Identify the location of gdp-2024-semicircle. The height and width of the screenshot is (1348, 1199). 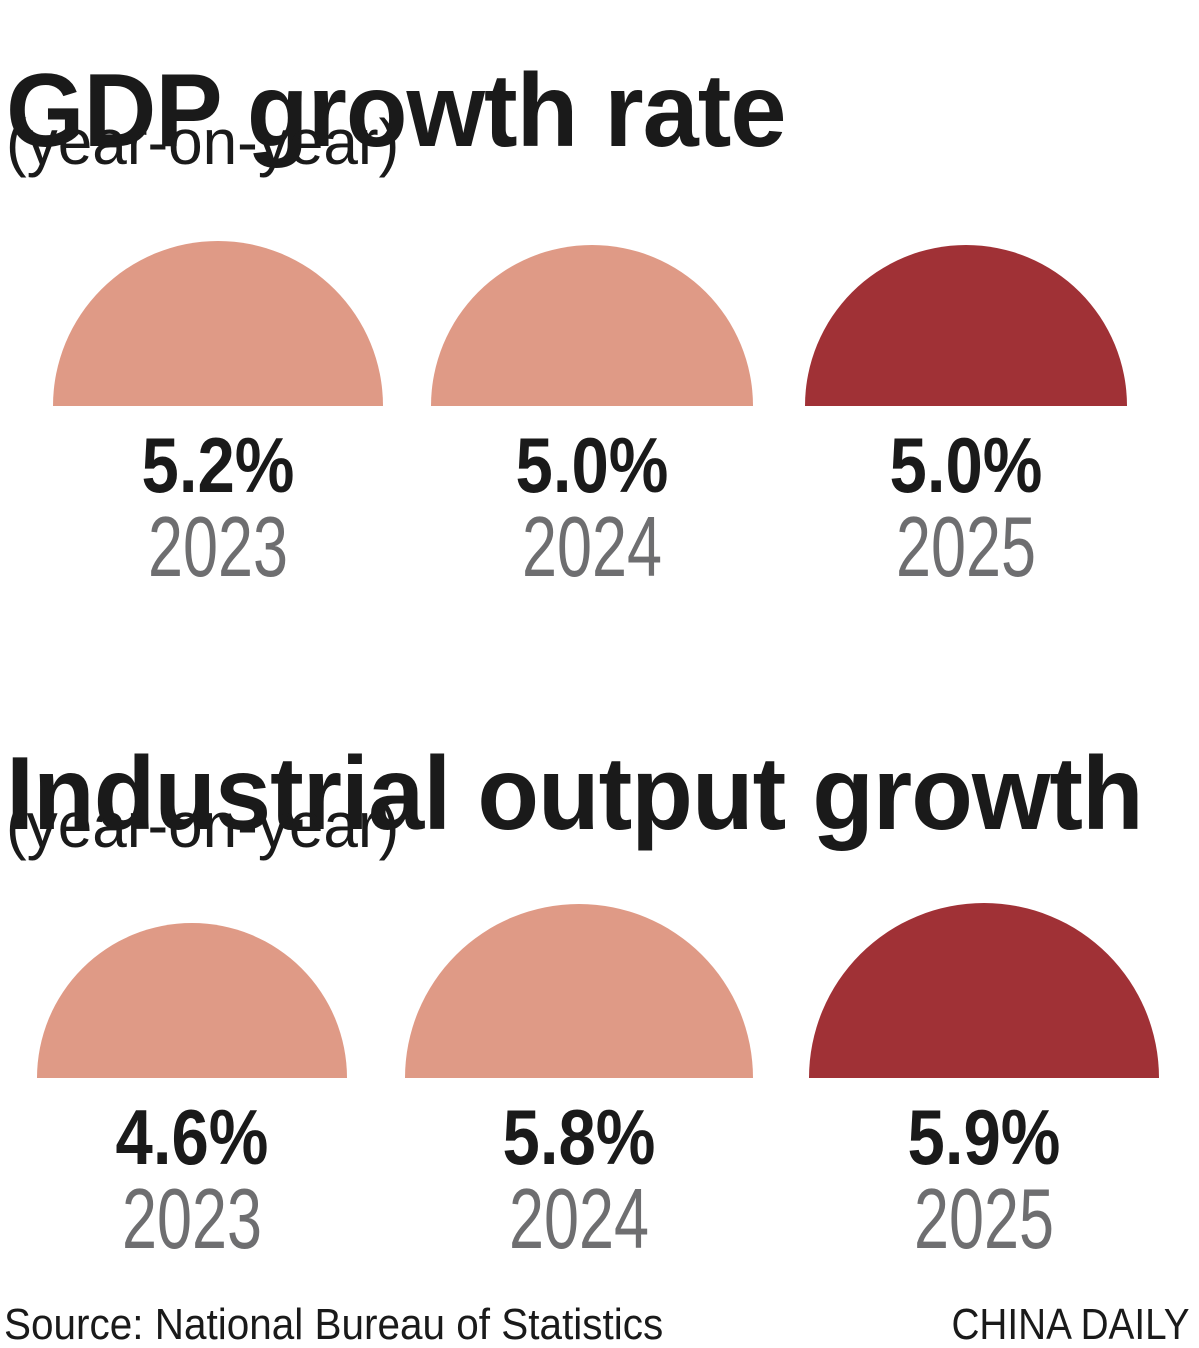
(592, 325).